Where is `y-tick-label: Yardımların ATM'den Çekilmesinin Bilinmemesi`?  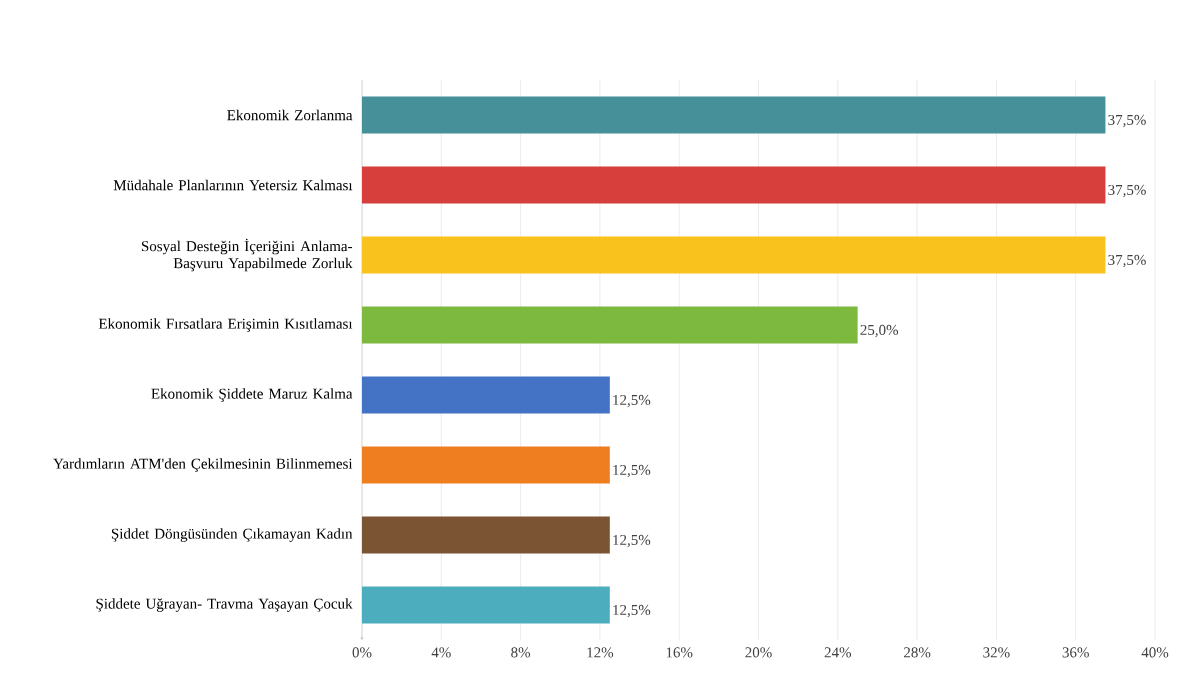 y-tick-label: Yardımların ATM'den Çekilmesinin Bilinmemesi is located at coordinates (203, 465).